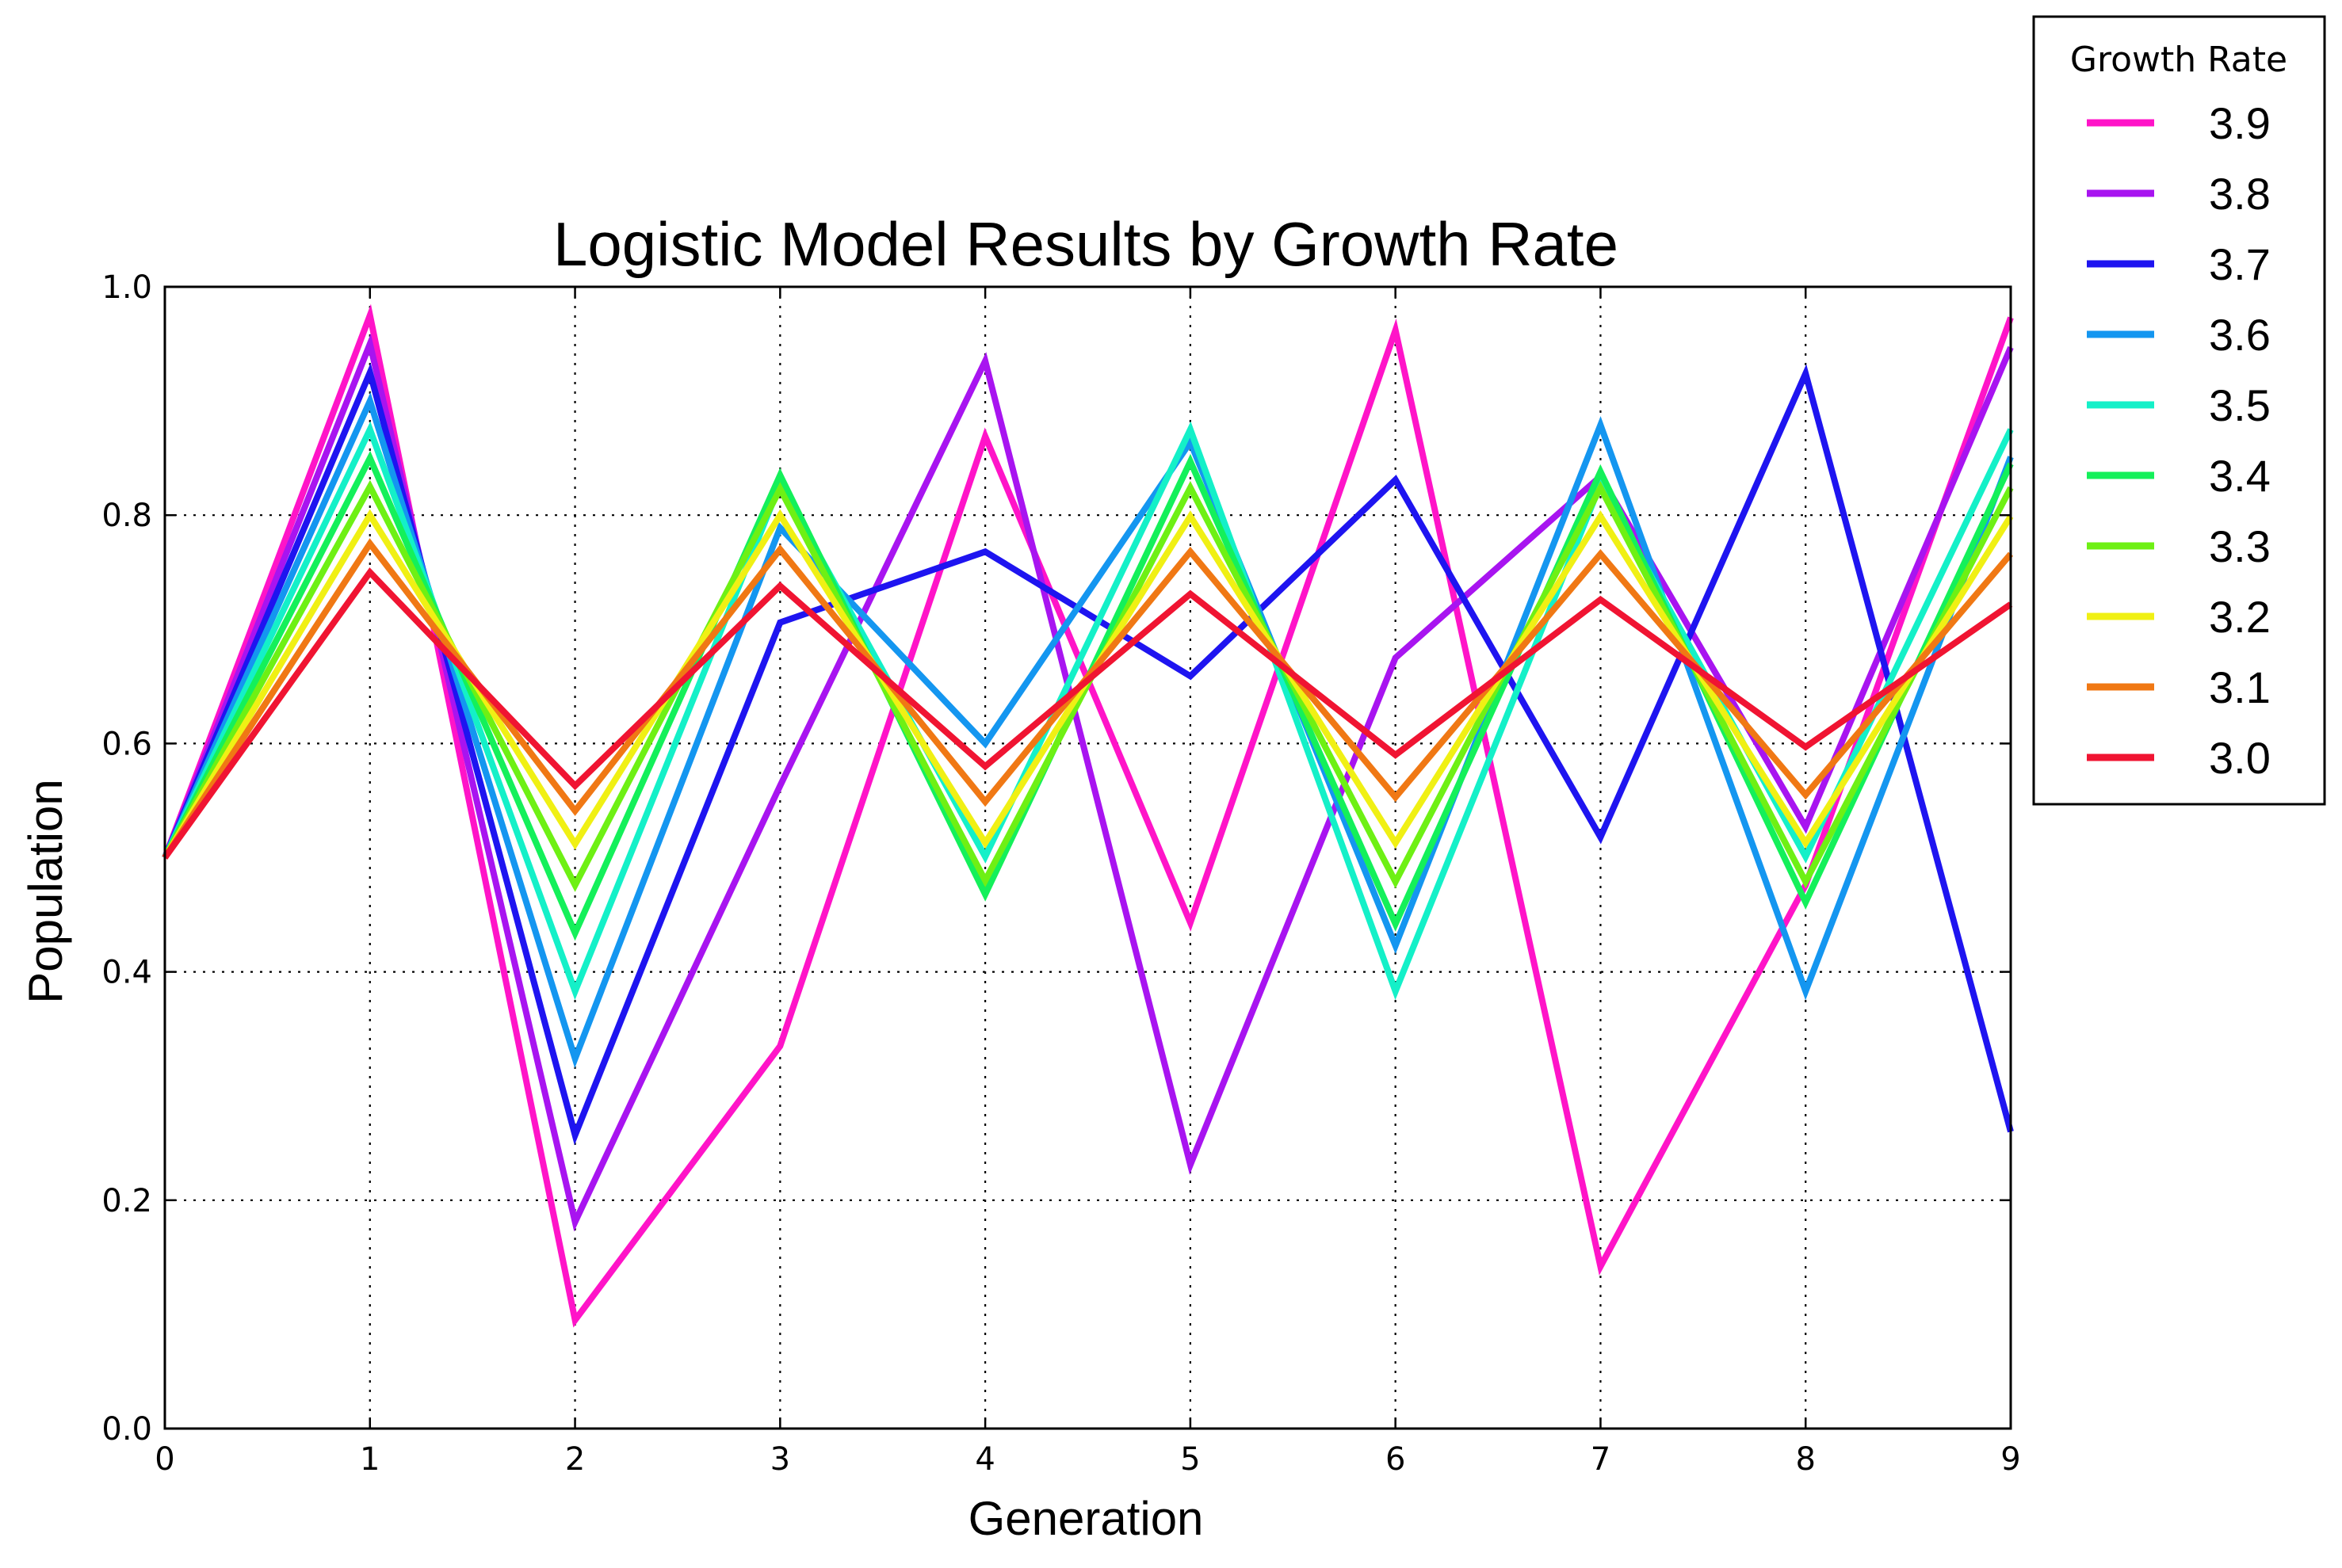 The width and height of the screenshot is (2342, 1568). What do you see at coordinates (1805, 1459) in the screenshot?
I see `x-tick-label: 8` at bounding box center [1805, 1459].